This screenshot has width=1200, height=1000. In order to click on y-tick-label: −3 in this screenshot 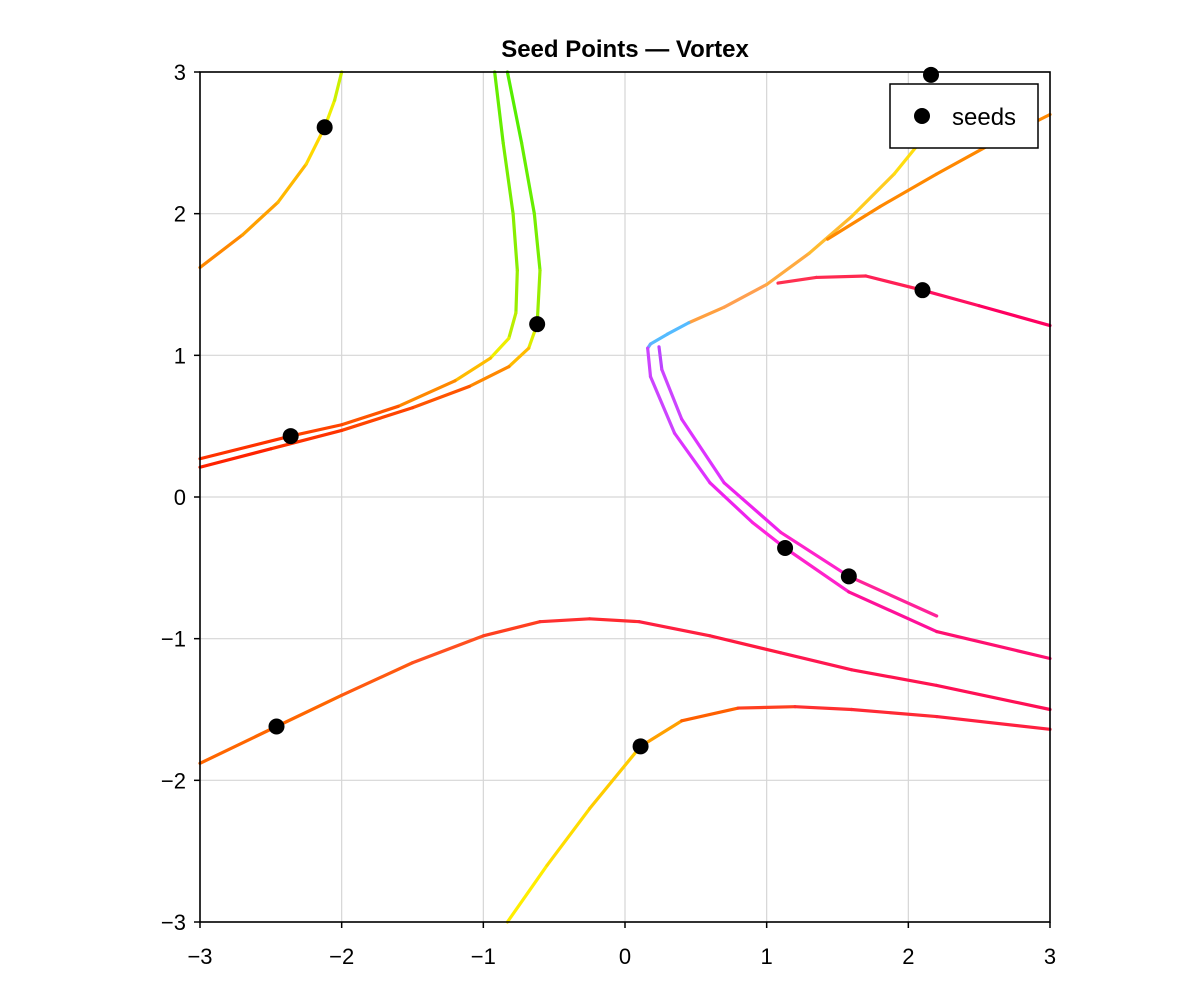, I will do `click(173, 922)`.